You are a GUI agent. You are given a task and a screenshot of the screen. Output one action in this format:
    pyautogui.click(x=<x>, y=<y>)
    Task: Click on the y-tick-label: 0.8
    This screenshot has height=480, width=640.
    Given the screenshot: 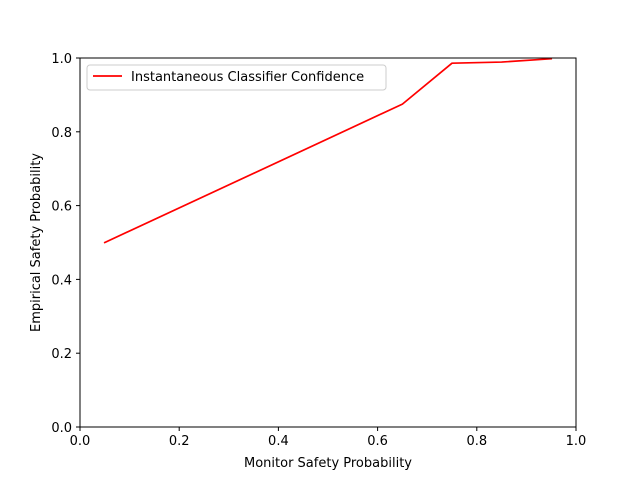 What is the action you would take?
    pyautogui.click(x=61, y=133)
    